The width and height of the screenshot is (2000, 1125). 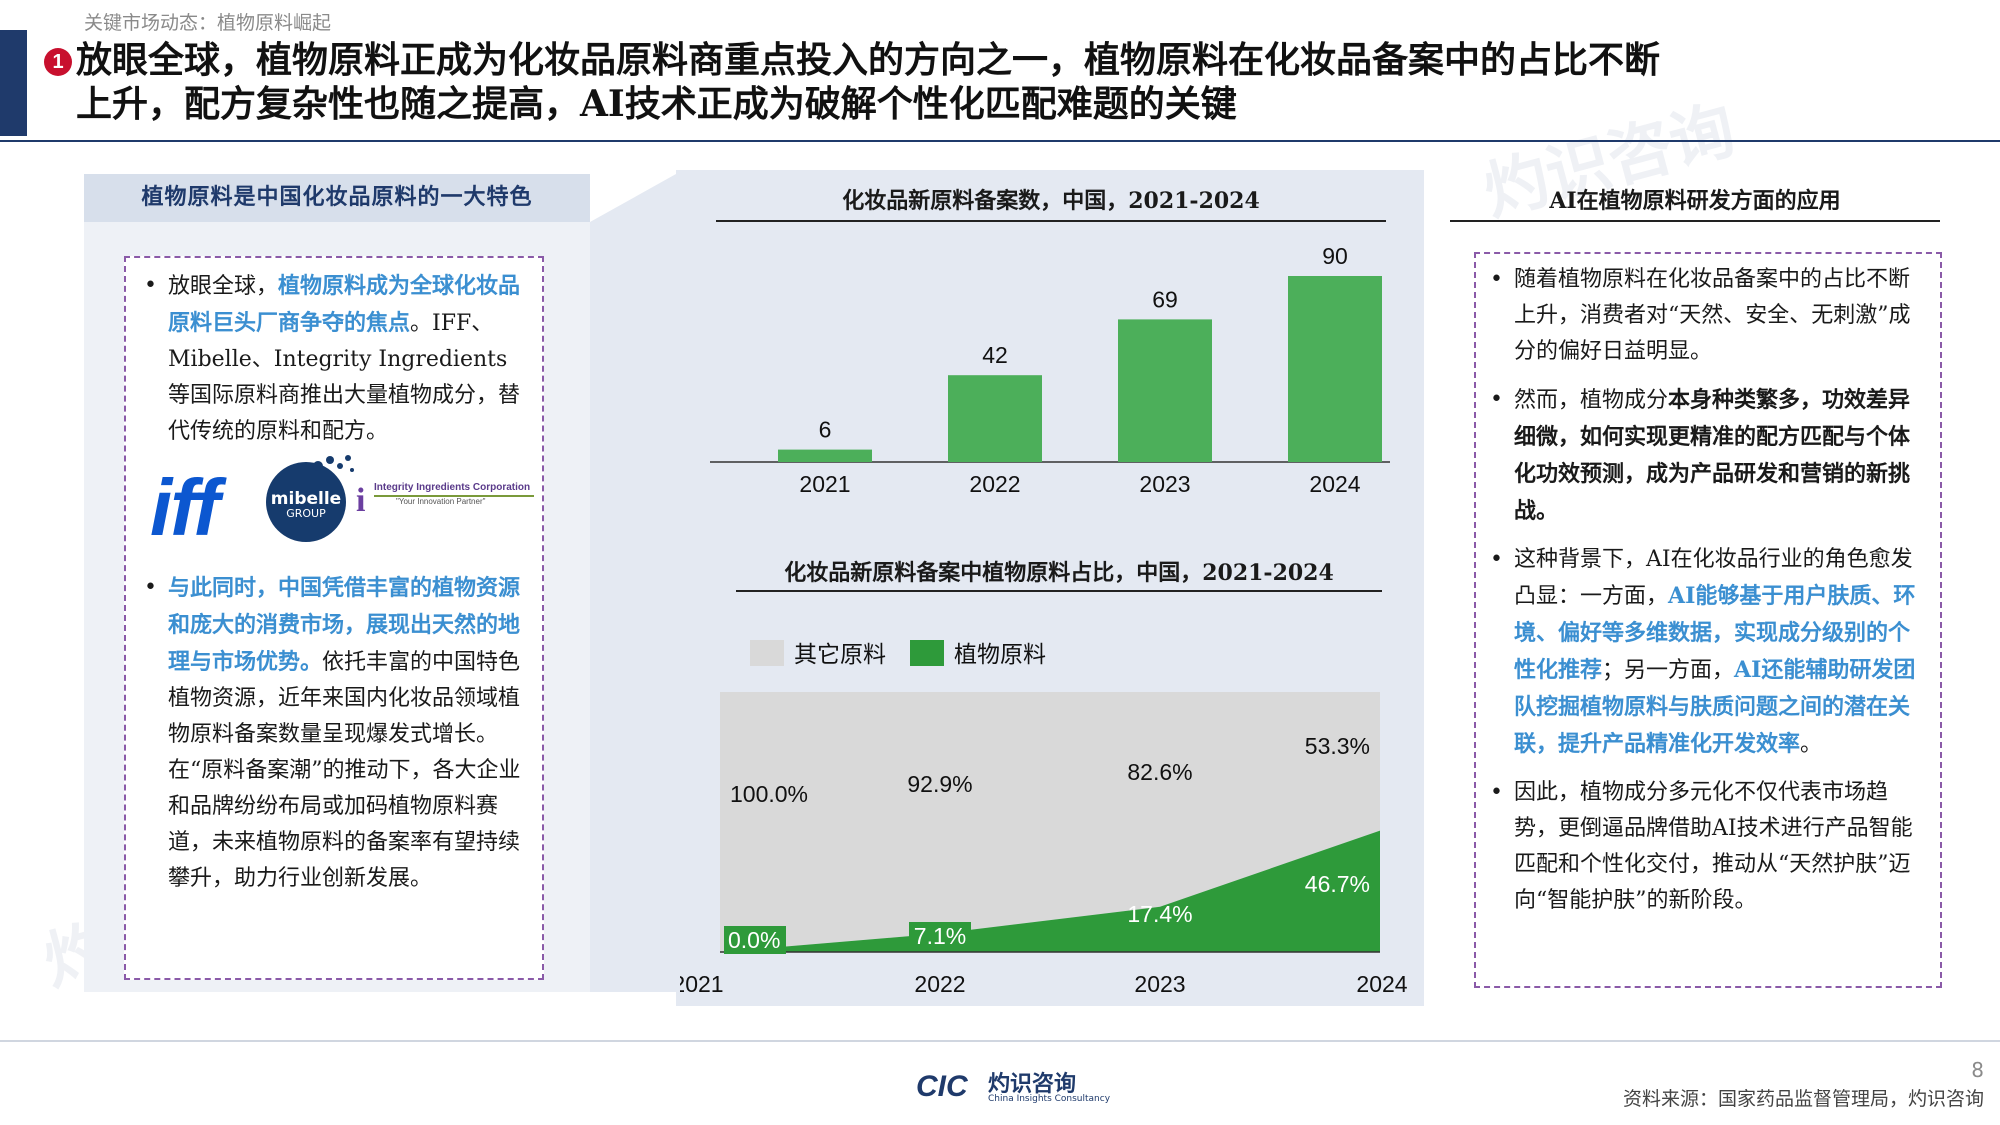 I want to click on right-bullet-3-highlight-1: AI能够基于用户肤质、环境、偏好等多维数据，实现成分级别的个性化推荐, so click(x=1715, y=633).